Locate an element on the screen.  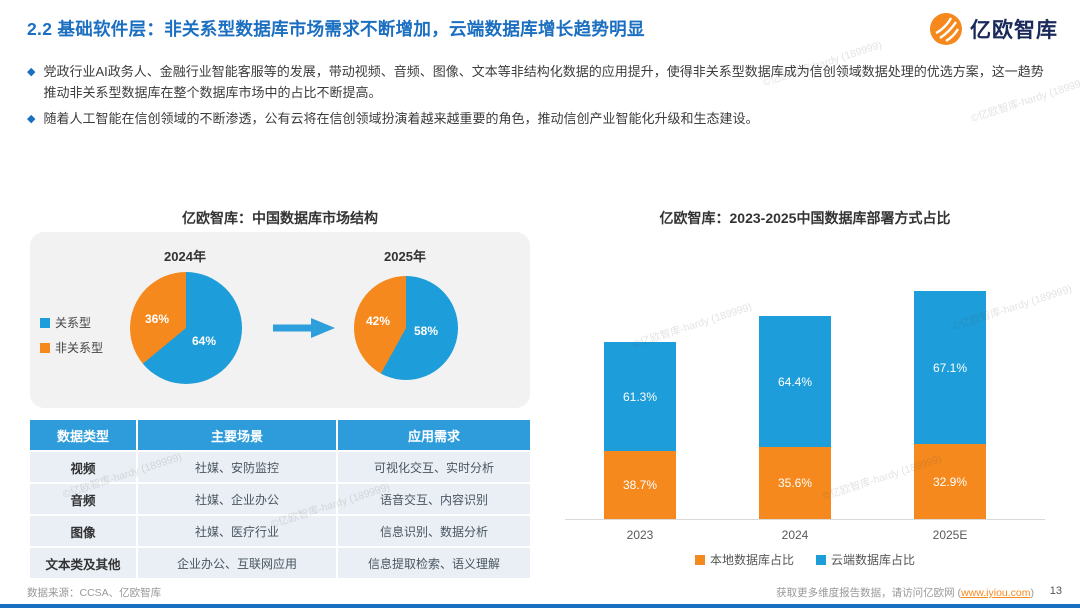
bar-value-label: 64.4% is located at coordinates (795, 381).